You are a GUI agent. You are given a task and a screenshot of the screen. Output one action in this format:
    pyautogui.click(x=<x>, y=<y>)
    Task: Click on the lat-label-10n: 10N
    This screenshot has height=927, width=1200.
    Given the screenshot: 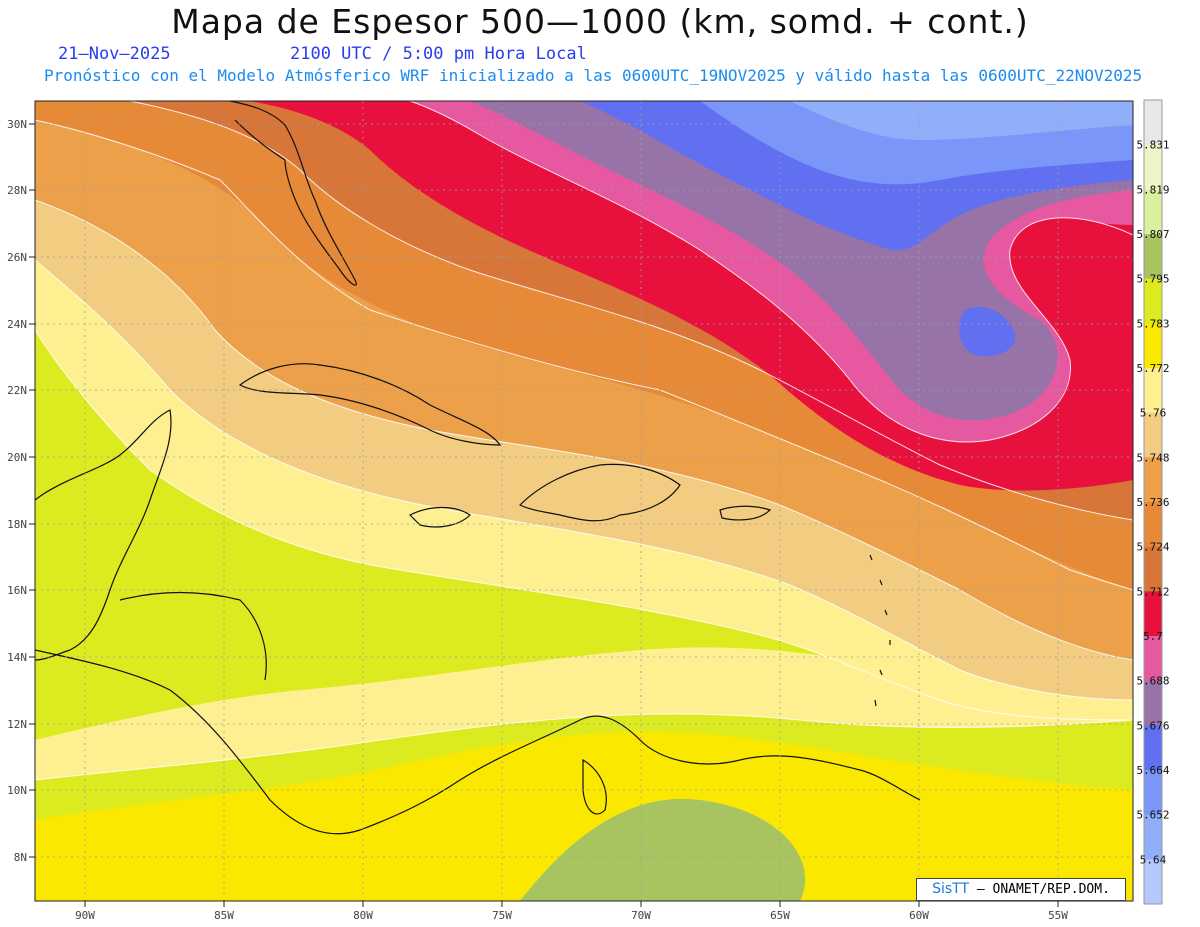 What is the action you would take?
    pyautogui.click(x=17, y=790)
    